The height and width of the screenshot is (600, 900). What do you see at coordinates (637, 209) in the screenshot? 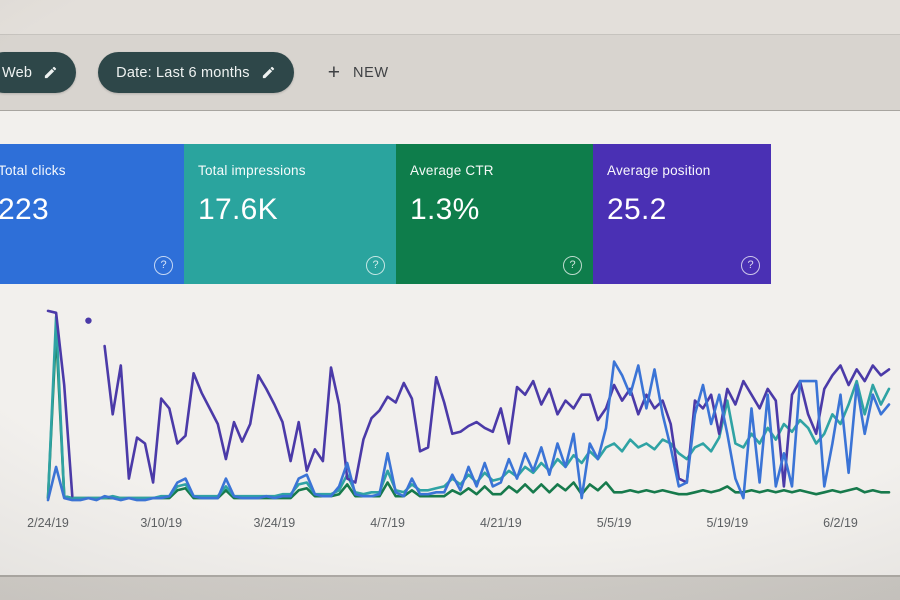
I see `metric-card-value: 25.2` at bounding box center [637, 209].